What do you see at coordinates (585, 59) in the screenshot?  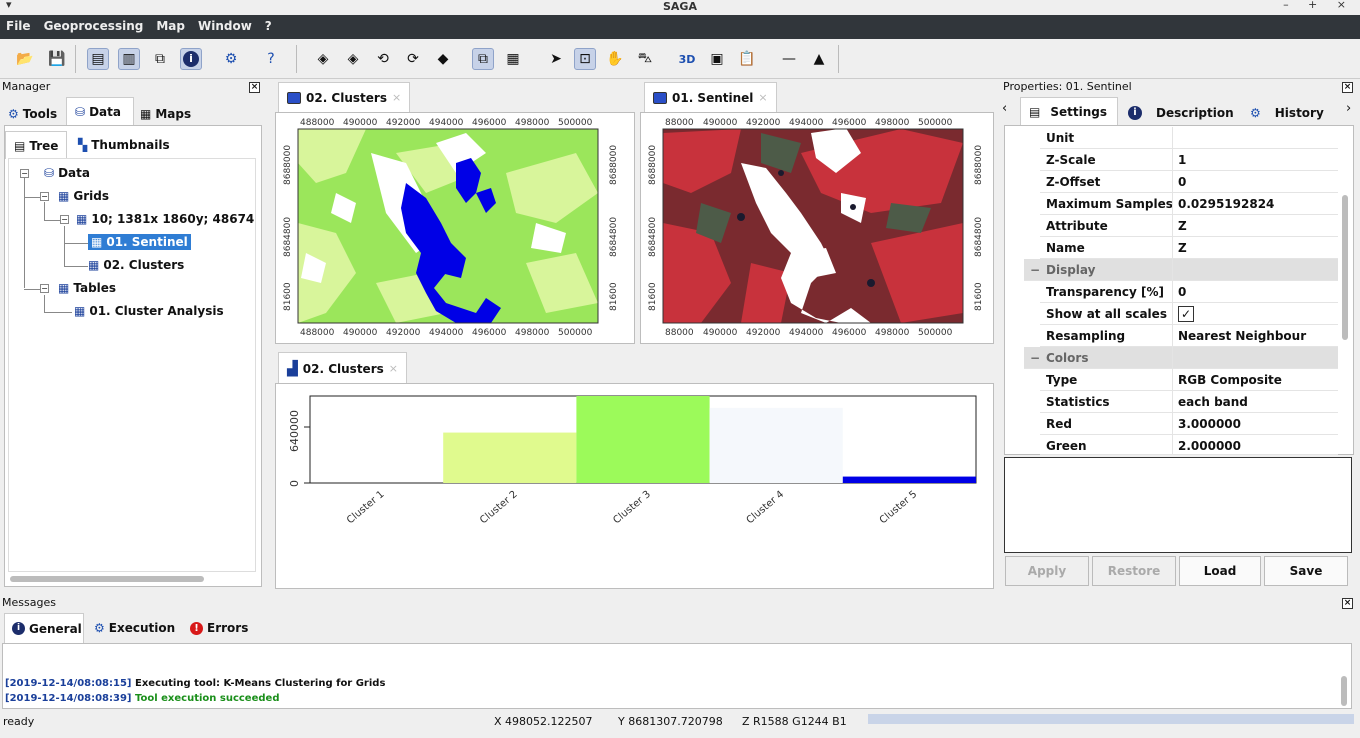 I see `zoom-tool-icon: ⊡` at bounding box center [585, 59].